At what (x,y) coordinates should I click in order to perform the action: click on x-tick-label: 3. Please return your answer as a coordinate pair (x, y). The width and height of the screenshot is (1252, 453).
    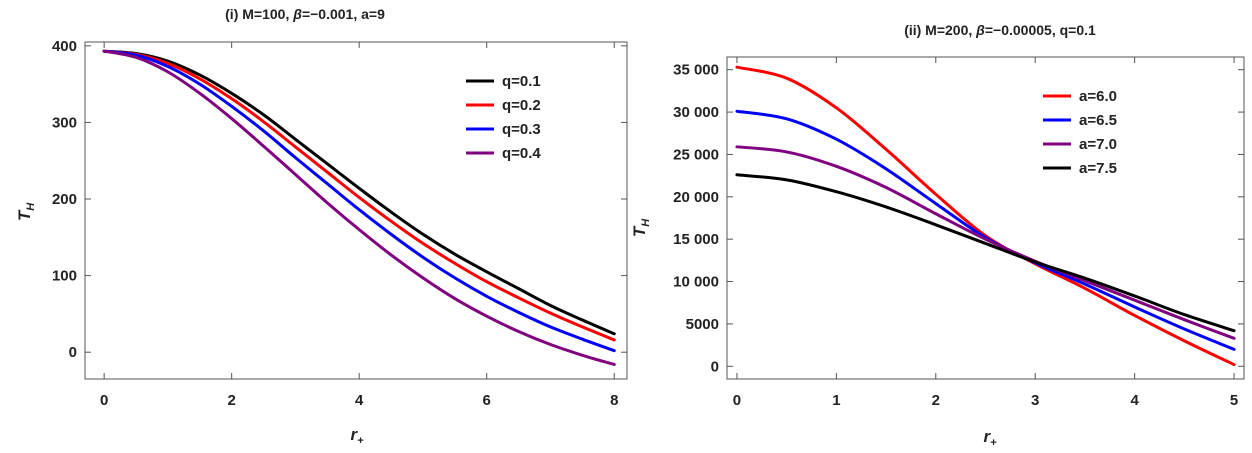
    Looking at the image, I should click on (1035, 400).